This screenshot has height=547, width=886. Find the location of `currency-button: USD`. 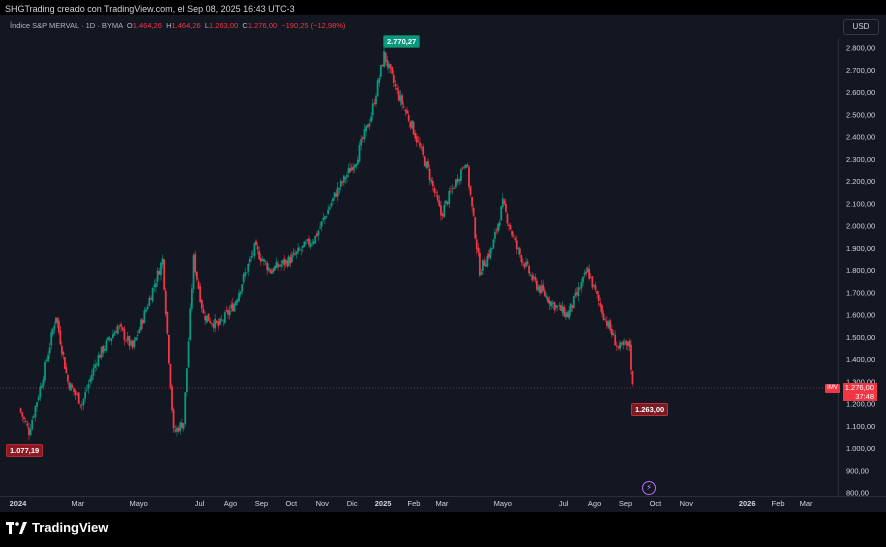

currency-button: USD is located at coordinates (861, 27).